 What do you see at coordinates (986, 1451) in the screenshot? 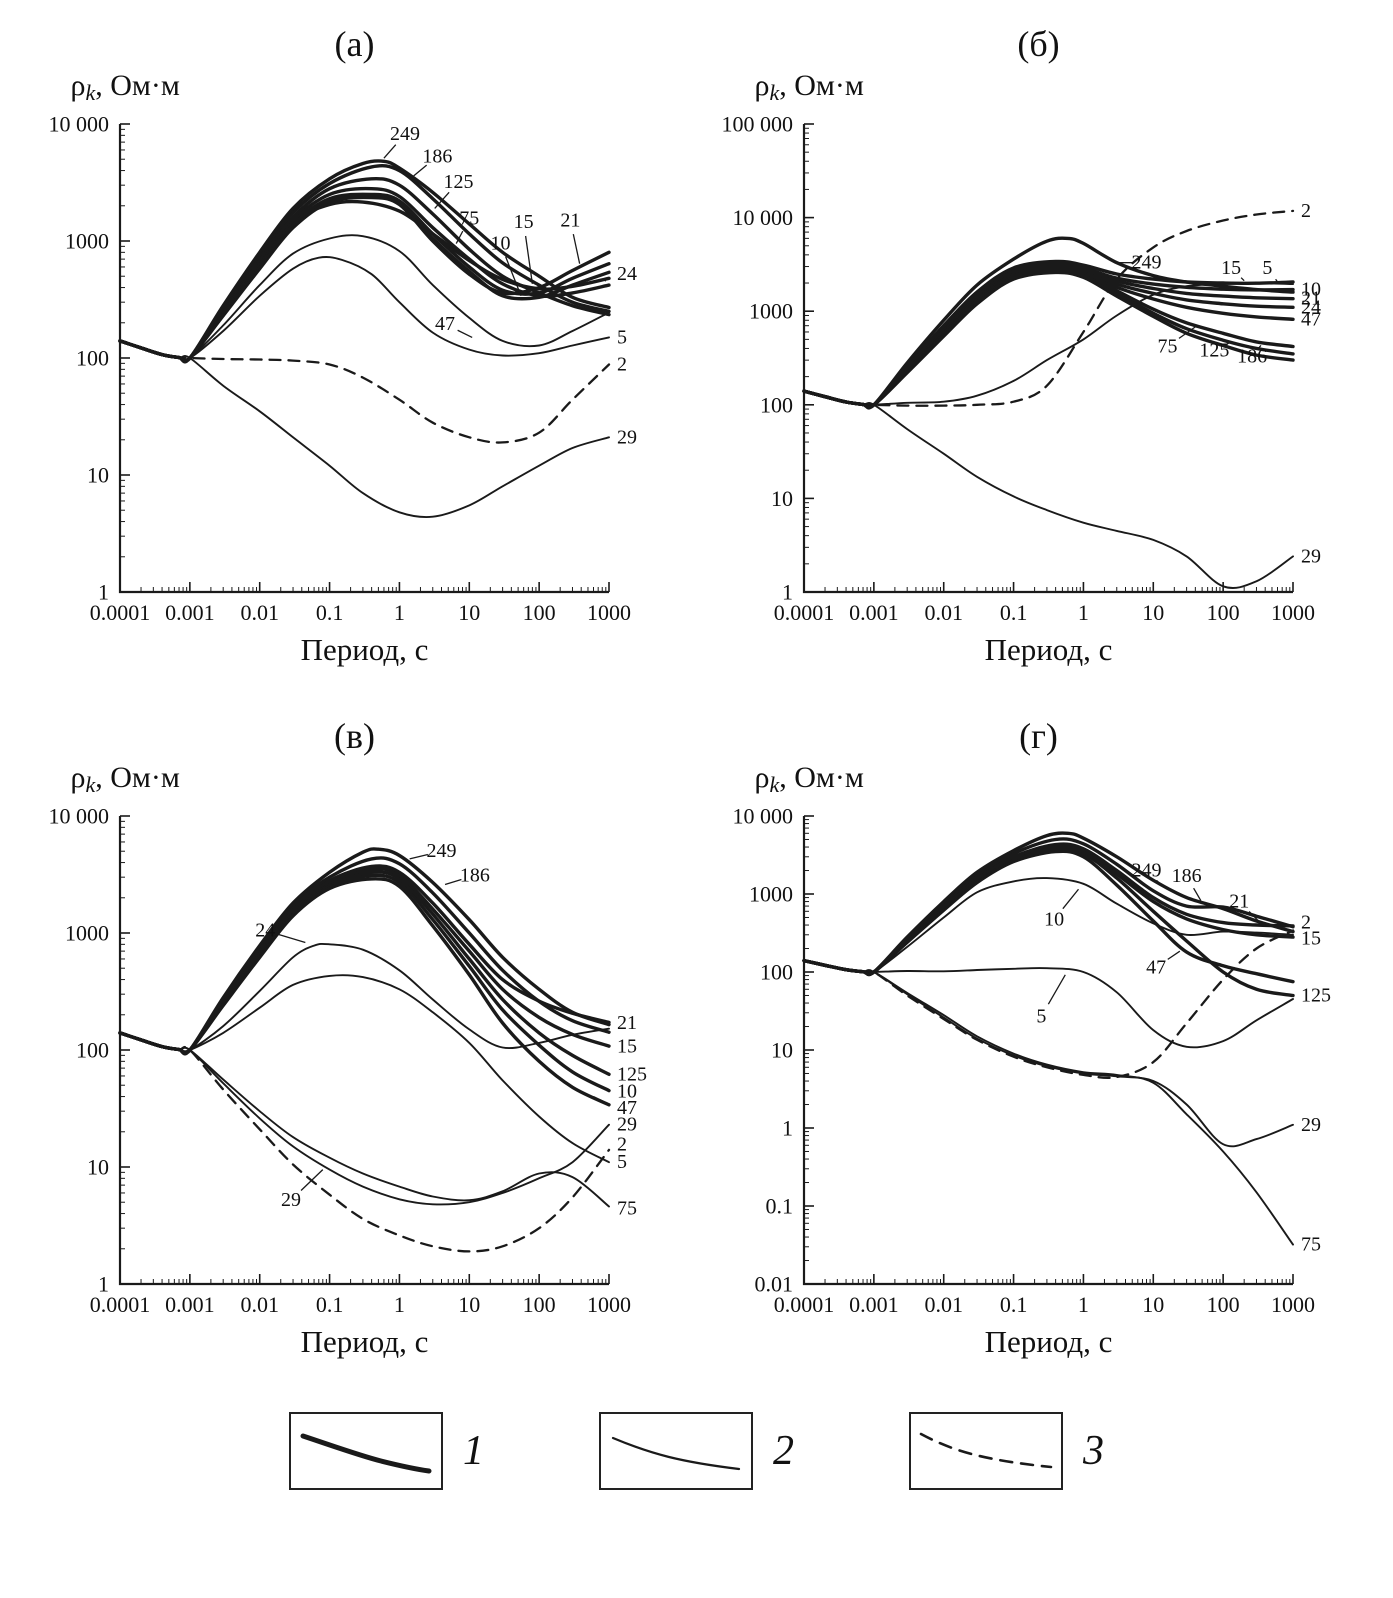
I see `legend-sample-dashed-line` at bounding box center [986, 1451].